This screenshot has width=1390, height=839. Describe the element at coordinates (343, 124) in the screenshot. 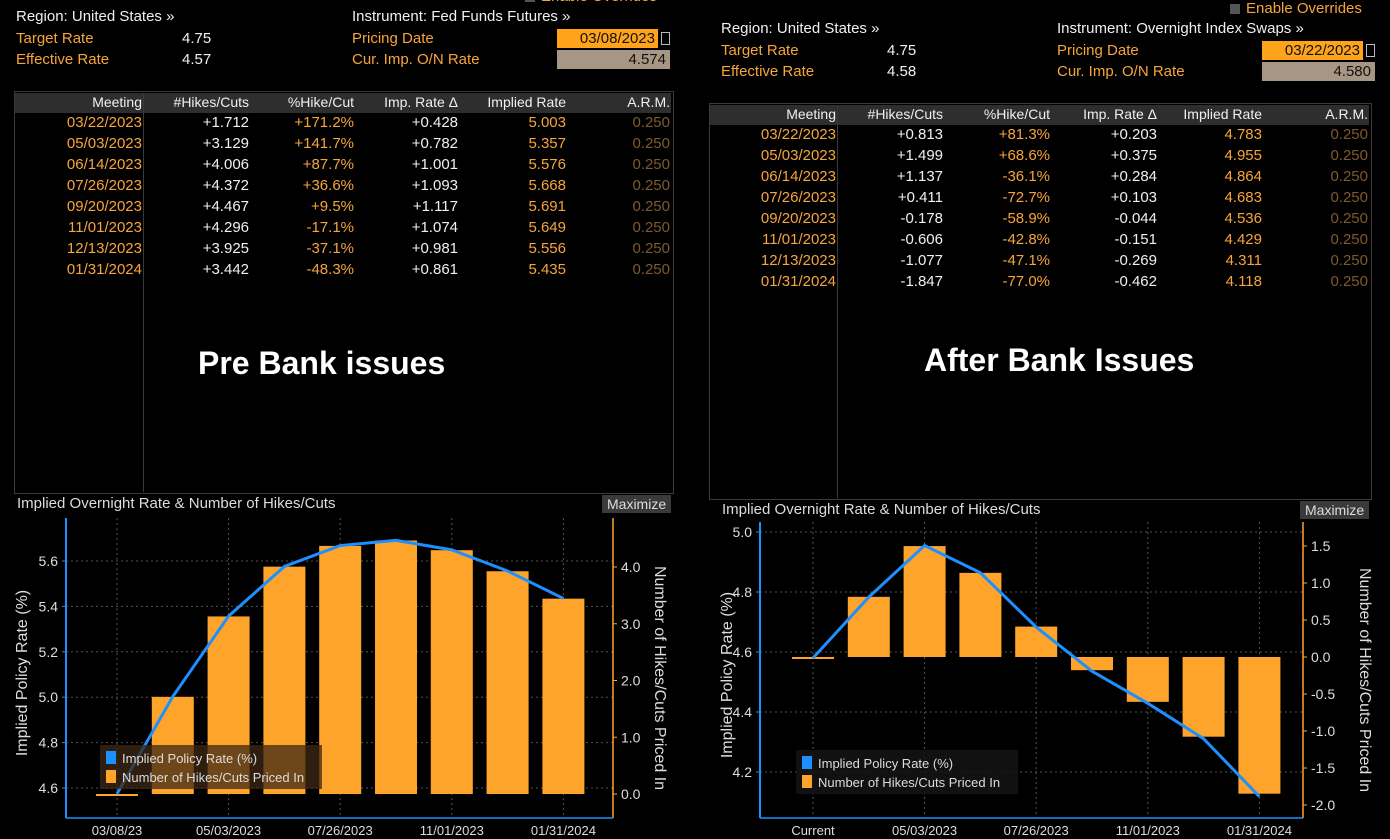

I see `table-row: 03/22/2023 +1.712 +171.2% +0.428 5.003 0.250` at that location.